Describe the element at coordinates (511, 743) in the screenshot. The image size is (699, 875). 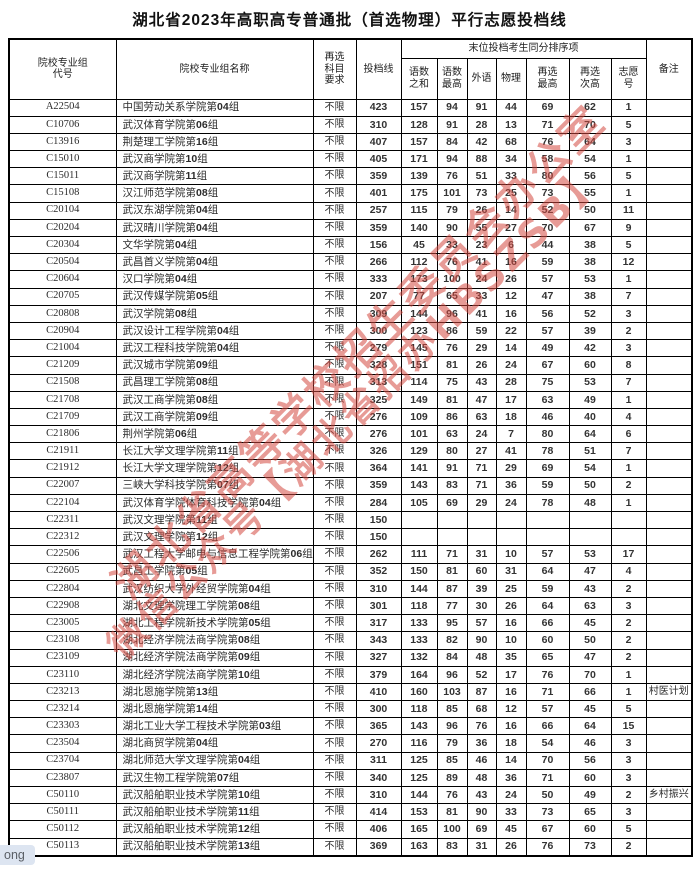
I see `cell-sort-value: 18` at that location.